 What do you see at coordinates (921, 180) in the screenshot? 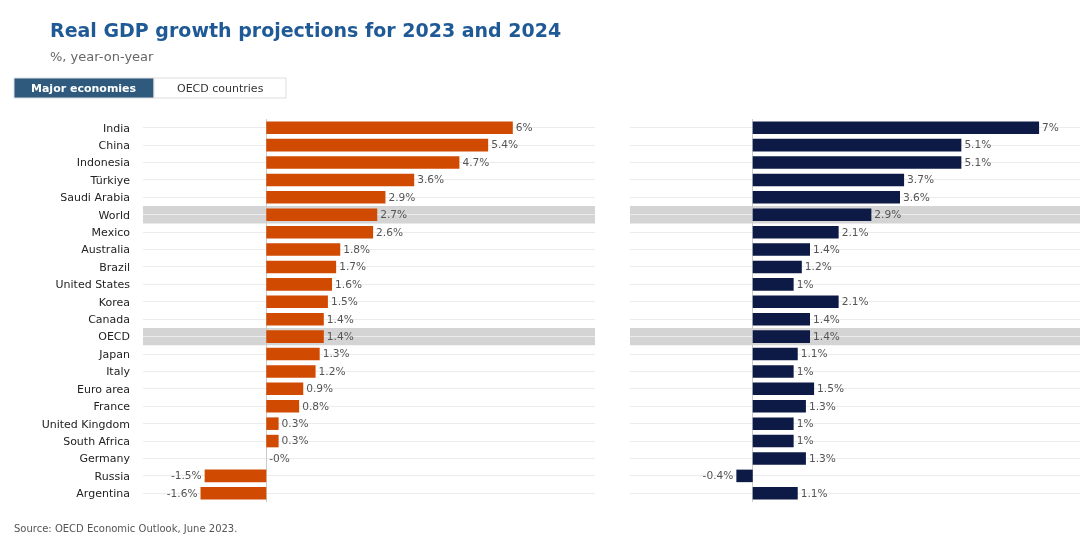
I see `data-label: 3.7%` at bounding box center [921, 180].